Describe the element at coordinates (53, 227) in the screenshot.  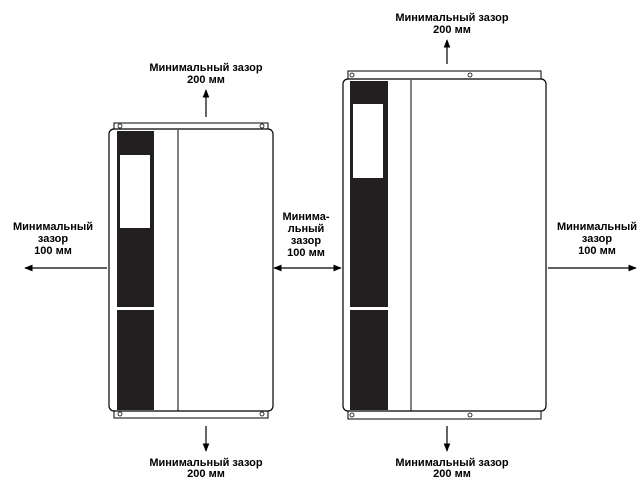
I see `left-side-label-line1: Минимальный` at that location.